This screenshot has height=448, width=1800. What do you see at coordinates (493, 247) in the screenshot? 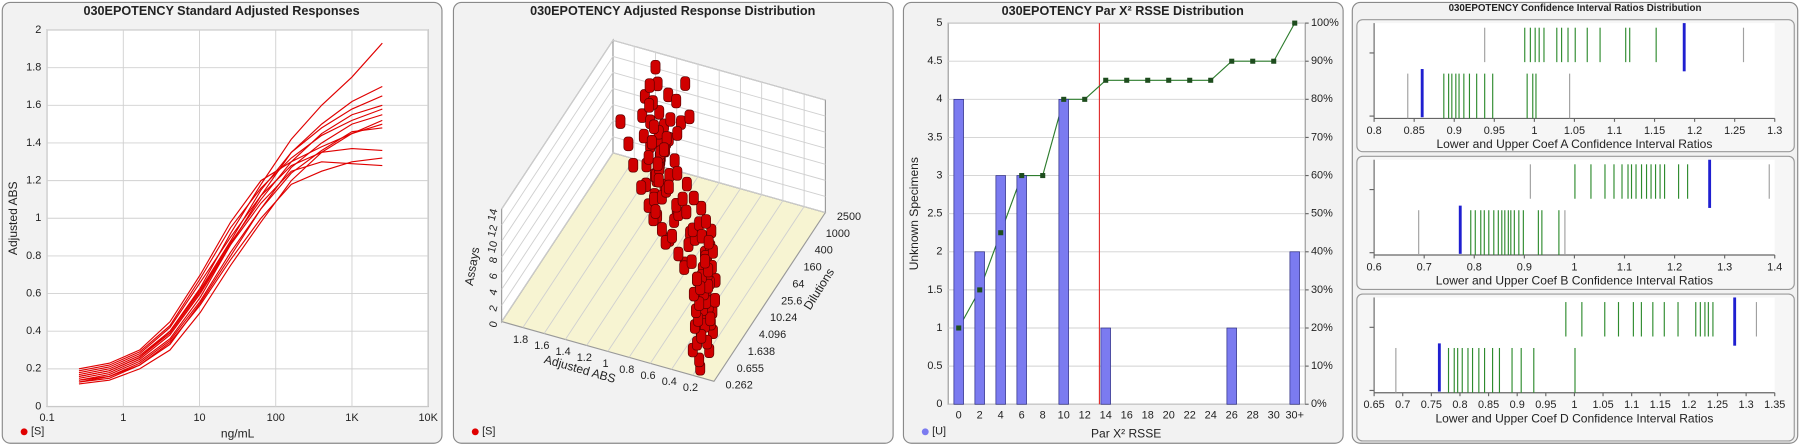
I see `z-tick-label: 10` at bounding box center [493, 247].